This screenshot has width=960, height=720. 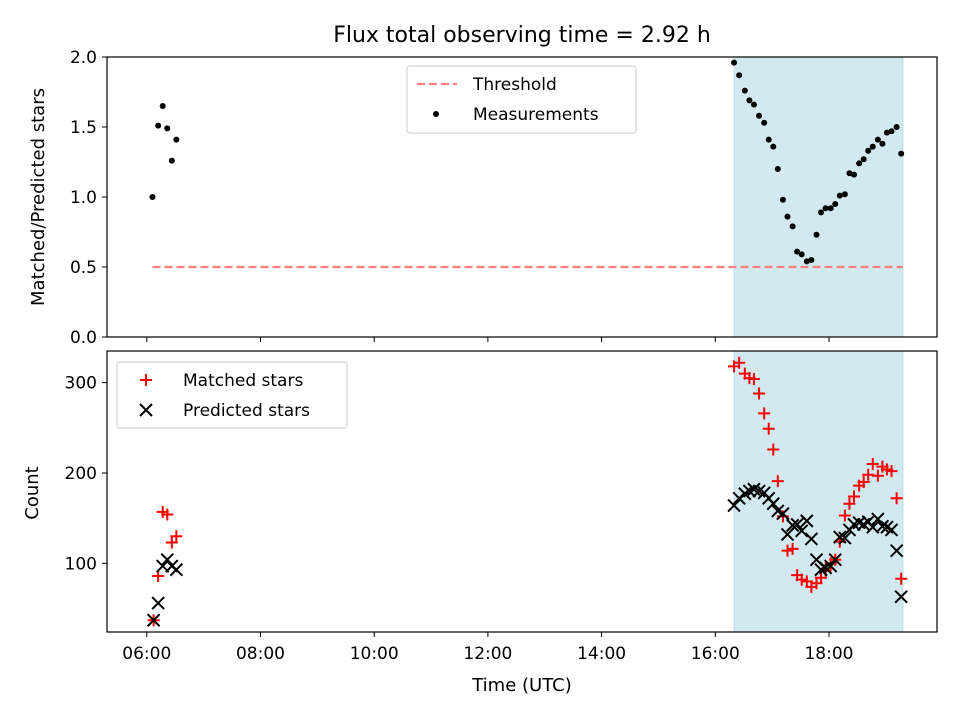 What do you see at coordinates (38, 197) in the screenshot?
I see `ratio-y-axis-label: Matched/Predicted stars` at bounding box center [38, 197].